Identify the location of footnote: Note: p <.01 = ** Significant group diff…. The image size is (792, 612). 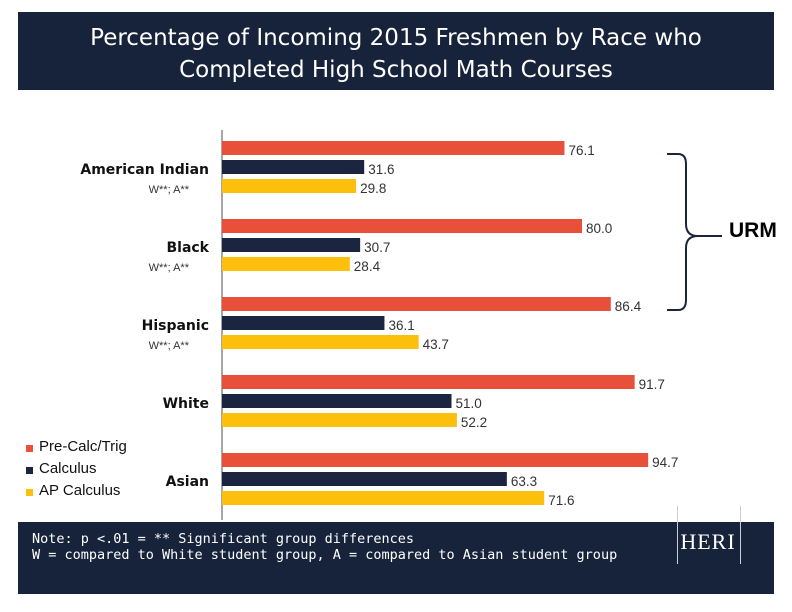
(324, 547).